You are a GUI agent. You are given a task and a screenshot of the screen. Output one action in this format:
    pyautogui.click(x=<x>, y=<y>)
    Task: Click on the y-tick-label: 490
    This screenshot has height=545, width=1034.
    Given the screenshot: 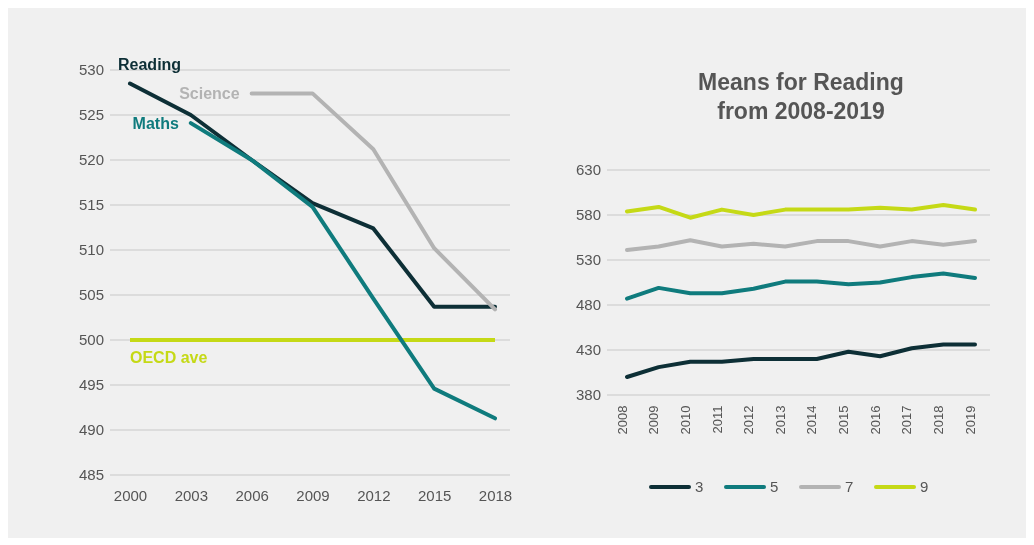 What is the action you would take?
    pyautogui.click(x=91, y=430)
    